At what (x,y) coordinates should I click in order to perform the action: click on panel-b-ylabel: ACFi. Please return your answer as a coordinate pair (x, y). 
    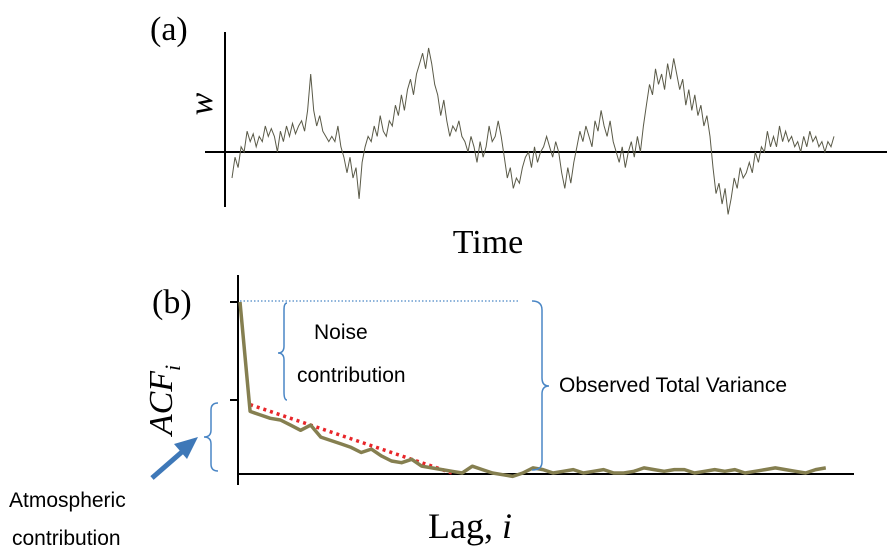
    Looking at the image, I should click on (164, 401).